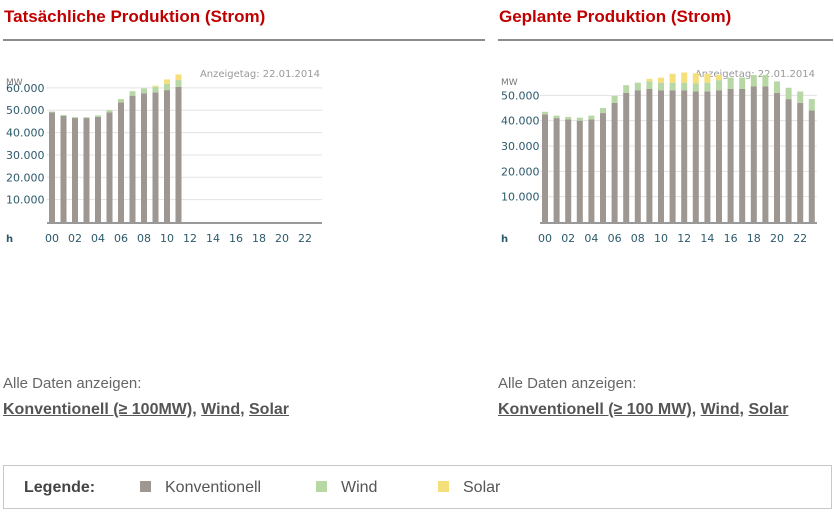 This screenshot has width=834, height=518. I want to click on legend-label: Wind, so click(359, 487).